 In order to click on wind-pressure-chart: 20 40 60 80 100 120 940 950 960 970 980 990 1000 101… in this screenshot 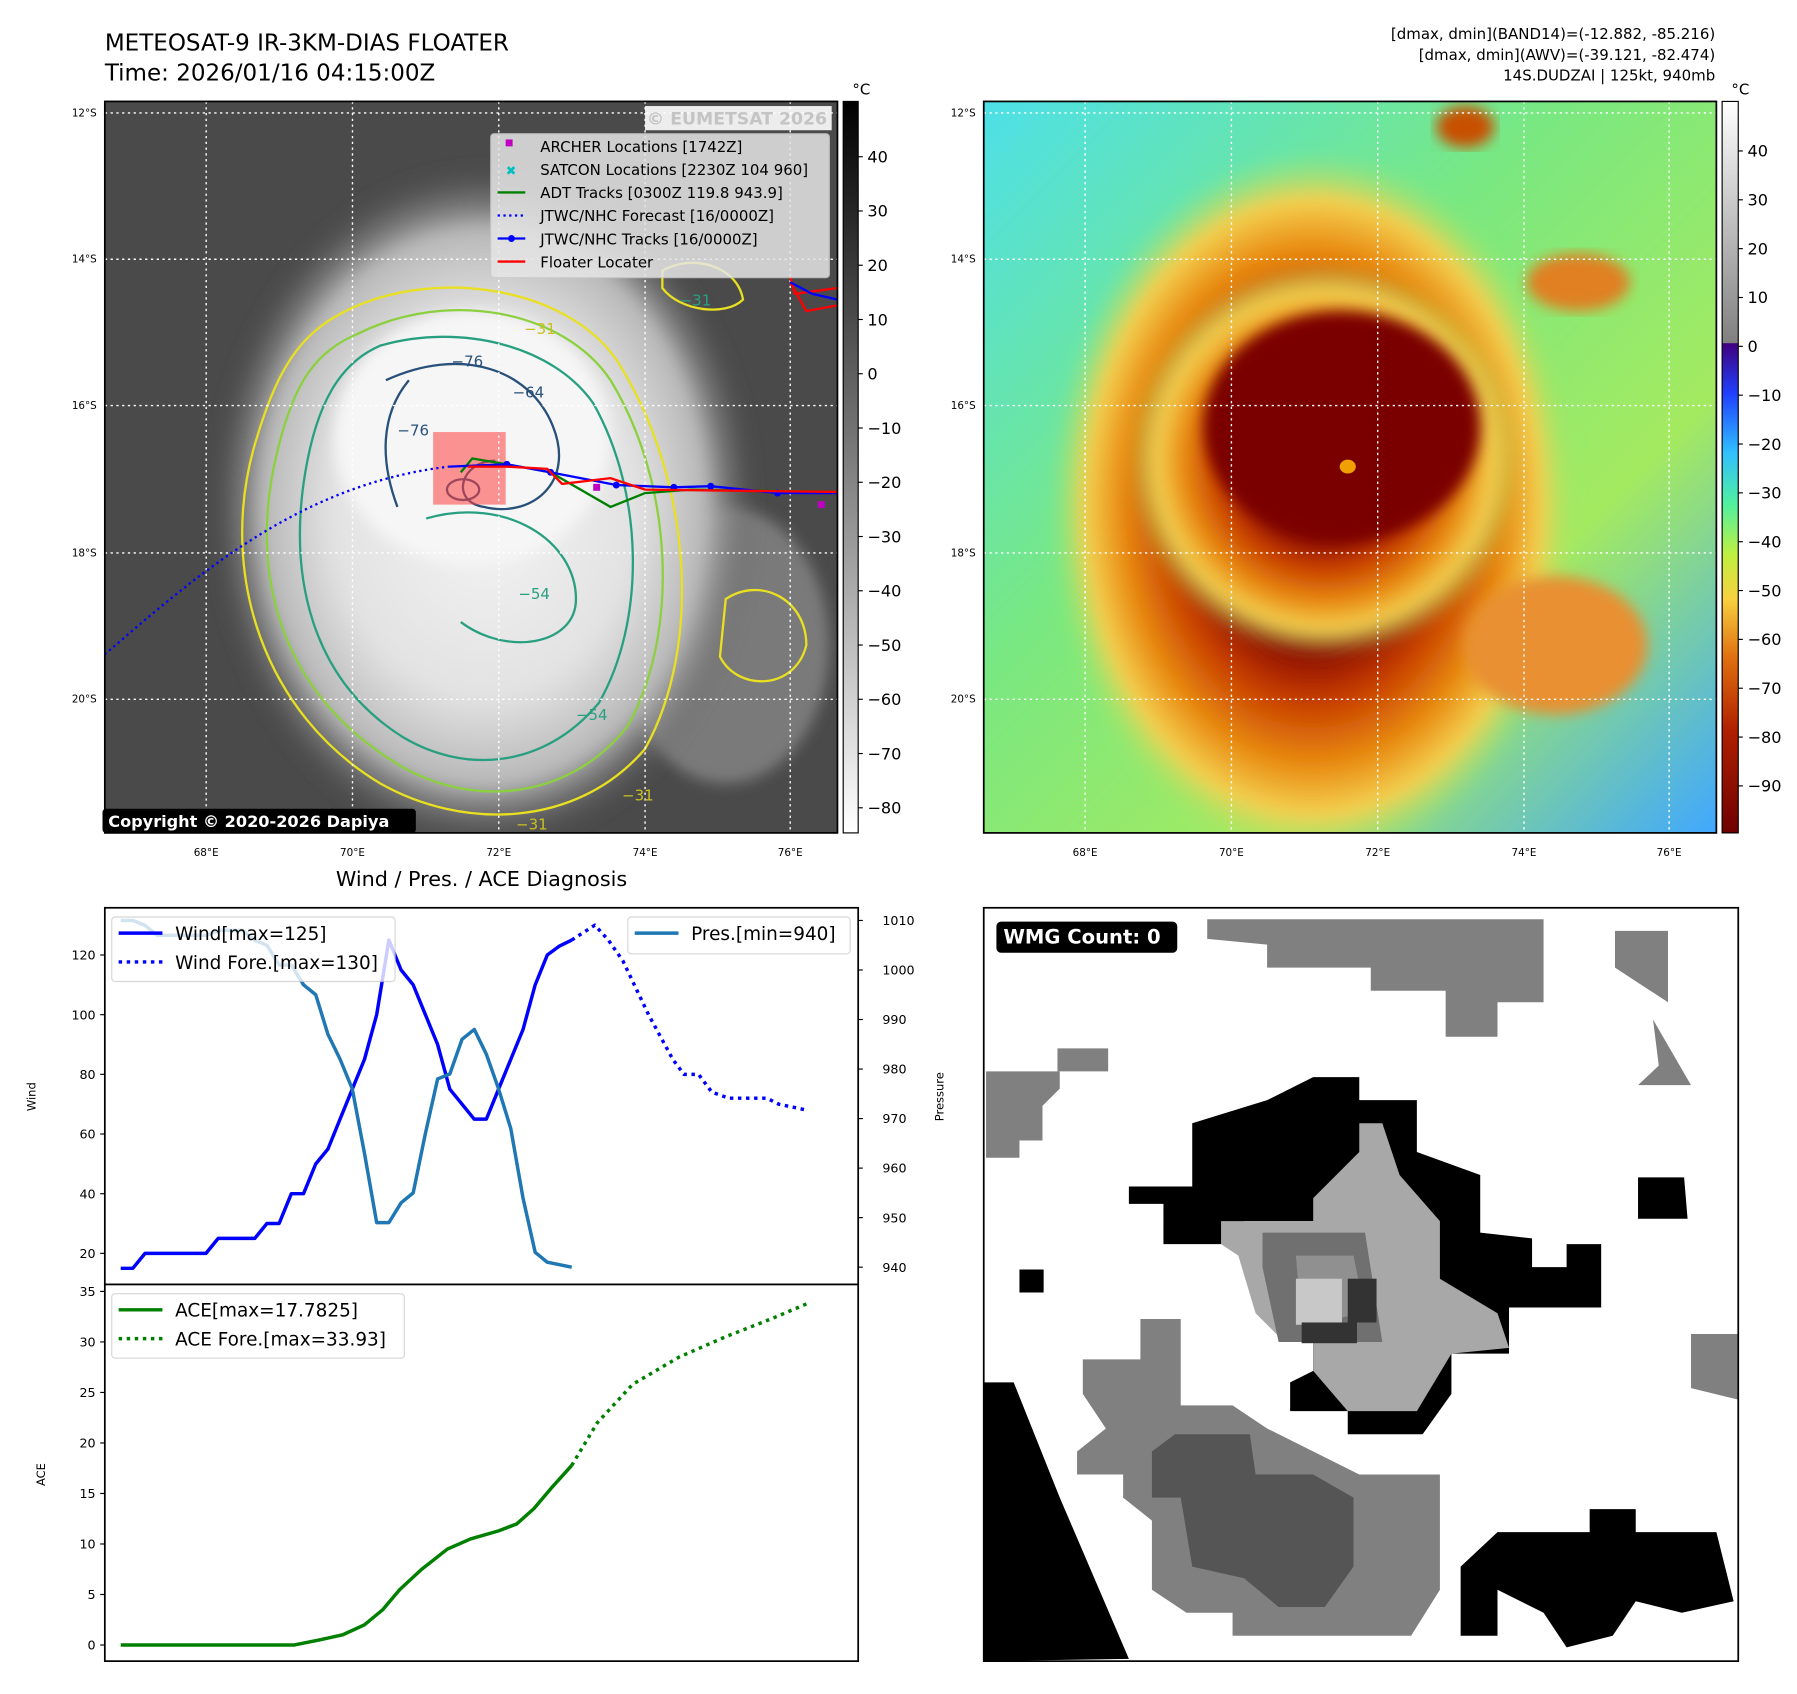, I will do `click(485, 1096)`.